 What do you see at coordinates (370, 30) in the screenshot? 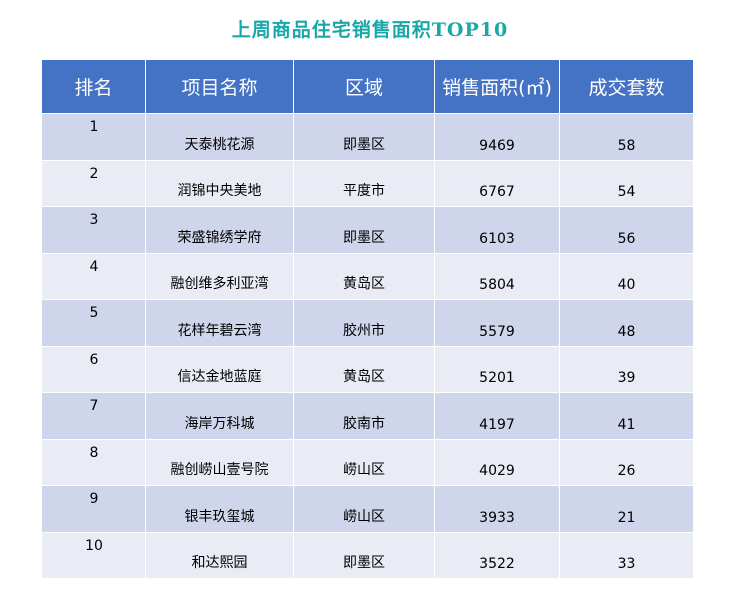
I see `table-title: 上周商品住宅销售面积TOP10` at bounding box center [370, 30].